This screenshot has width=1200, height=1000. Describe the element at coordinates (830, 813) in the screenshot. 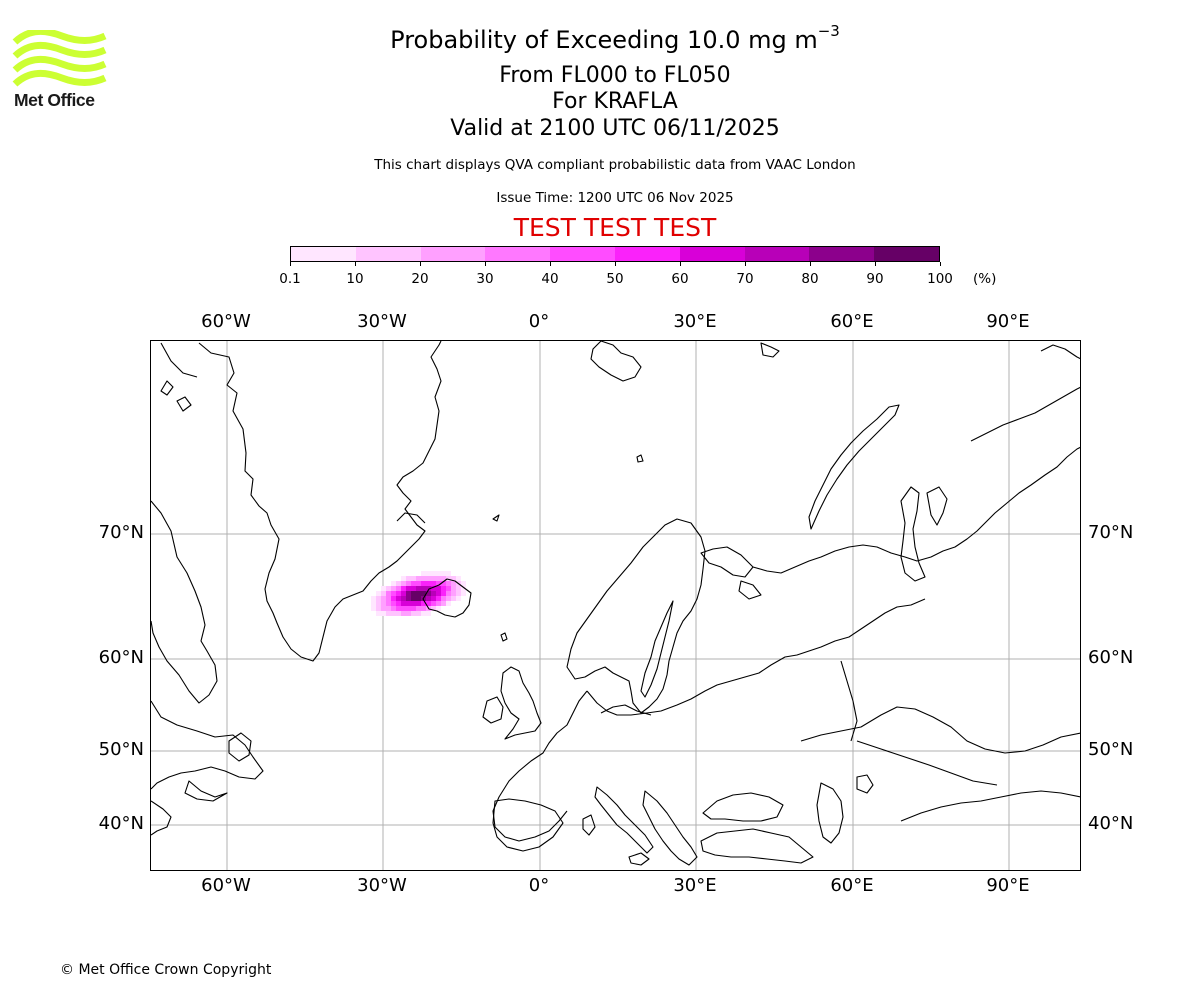

I see `caspian-sea` at that location.